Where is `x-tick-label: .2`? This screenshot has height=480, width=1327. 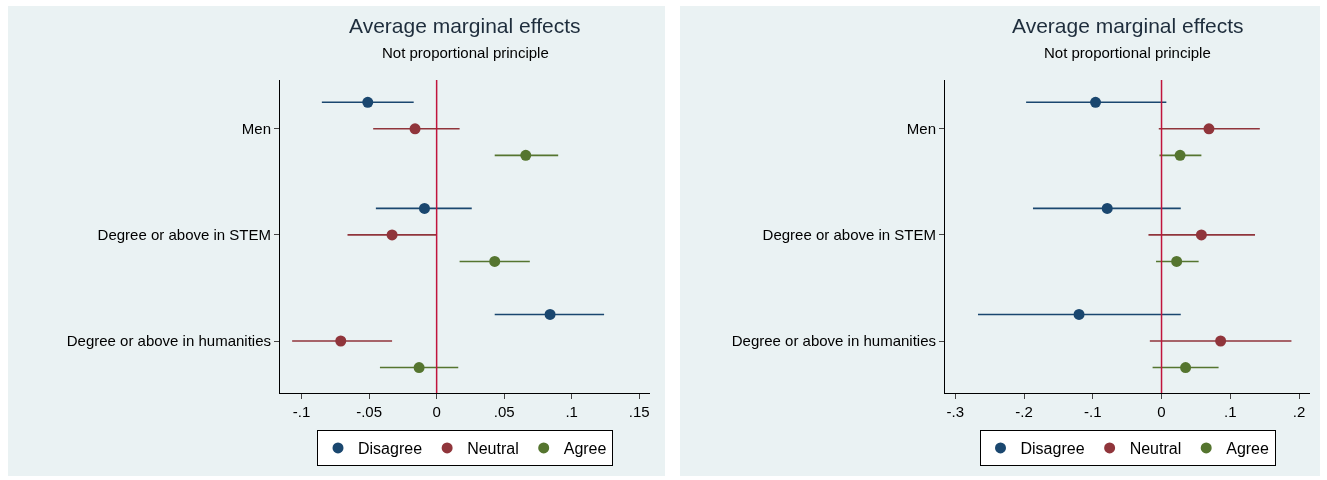
x-tick-label: .2 is located at coordinates (1299, 411).